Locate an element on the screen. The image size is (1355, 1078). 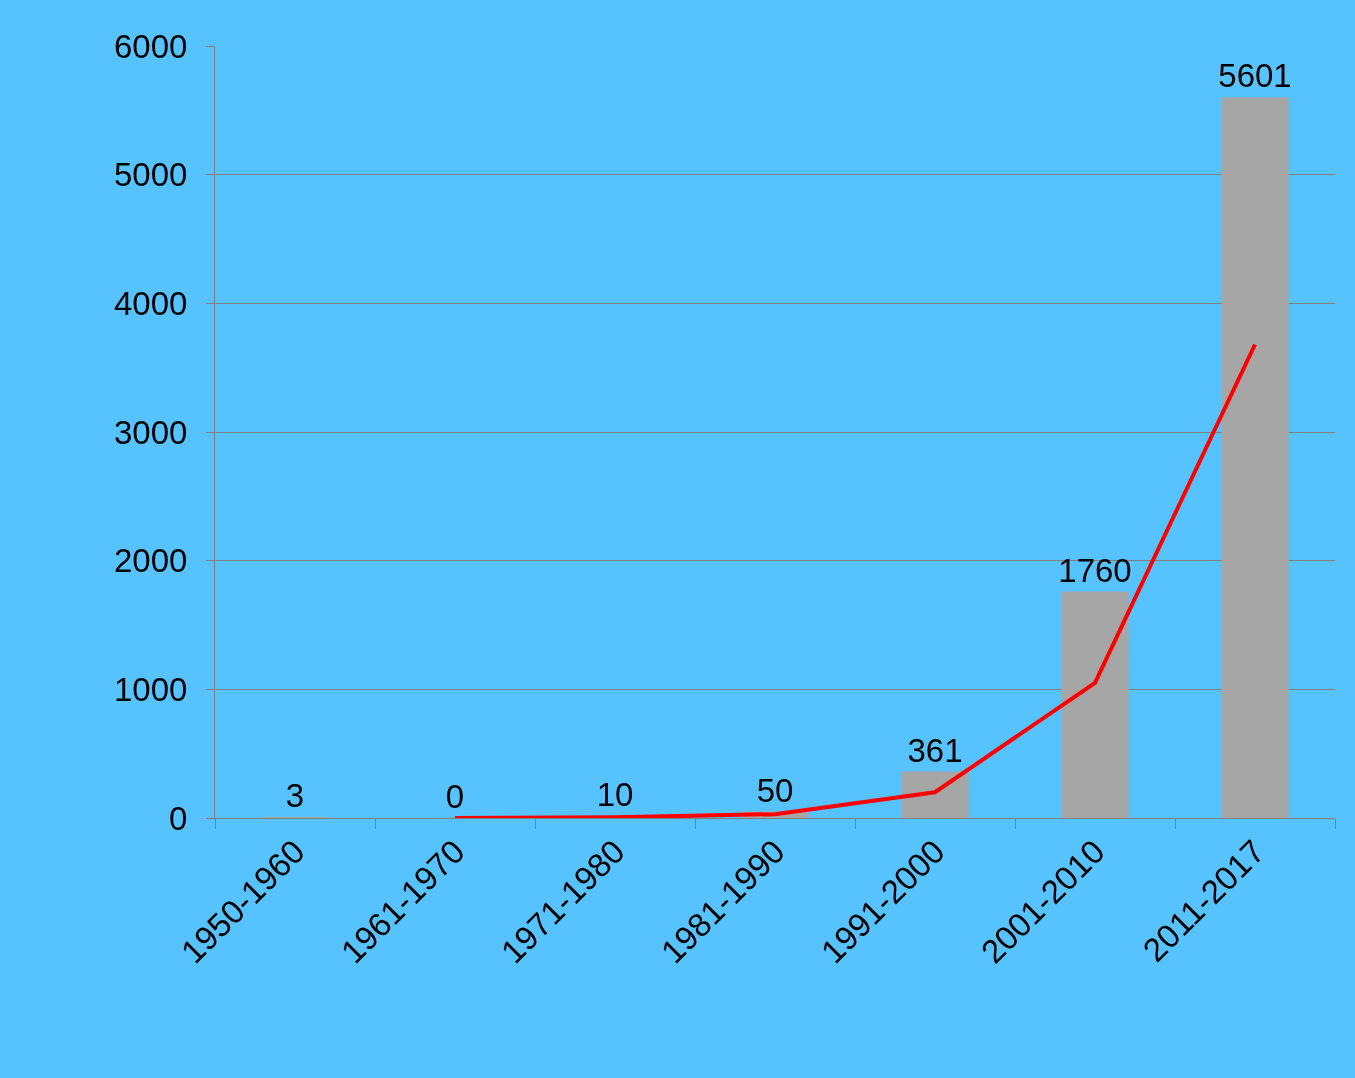
y-tick-label: 5000 is located at coordinates (150, 175).